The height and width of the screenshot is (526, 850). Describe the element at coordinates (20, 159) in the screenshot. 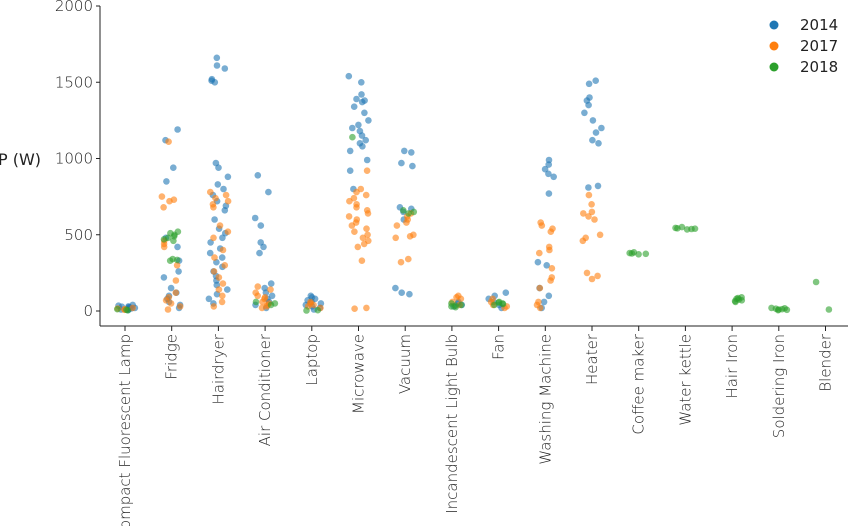

I see `y-axis-title: P (W)` at that location.